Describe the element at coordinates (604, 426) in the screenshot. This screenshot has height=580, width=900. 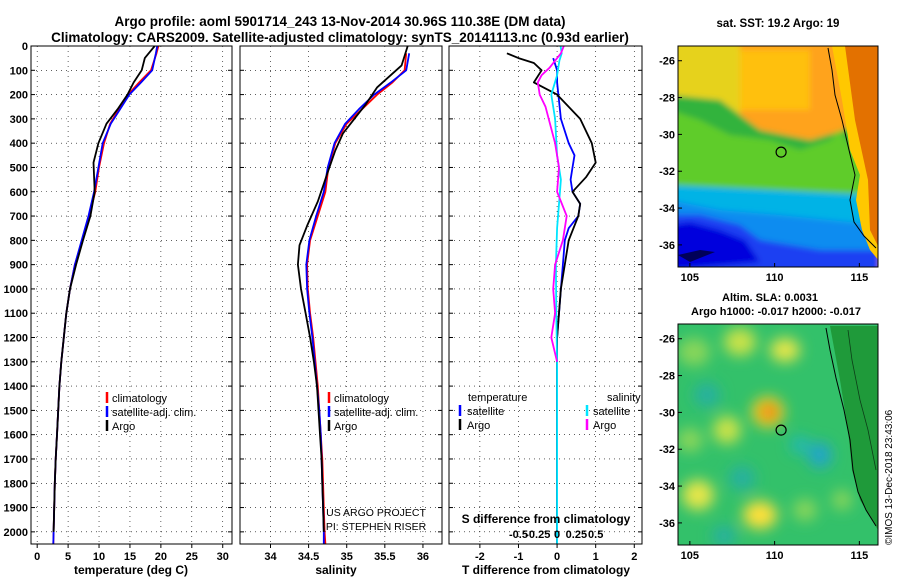
I see `legend-label-sal-argo: Argo` at that location.